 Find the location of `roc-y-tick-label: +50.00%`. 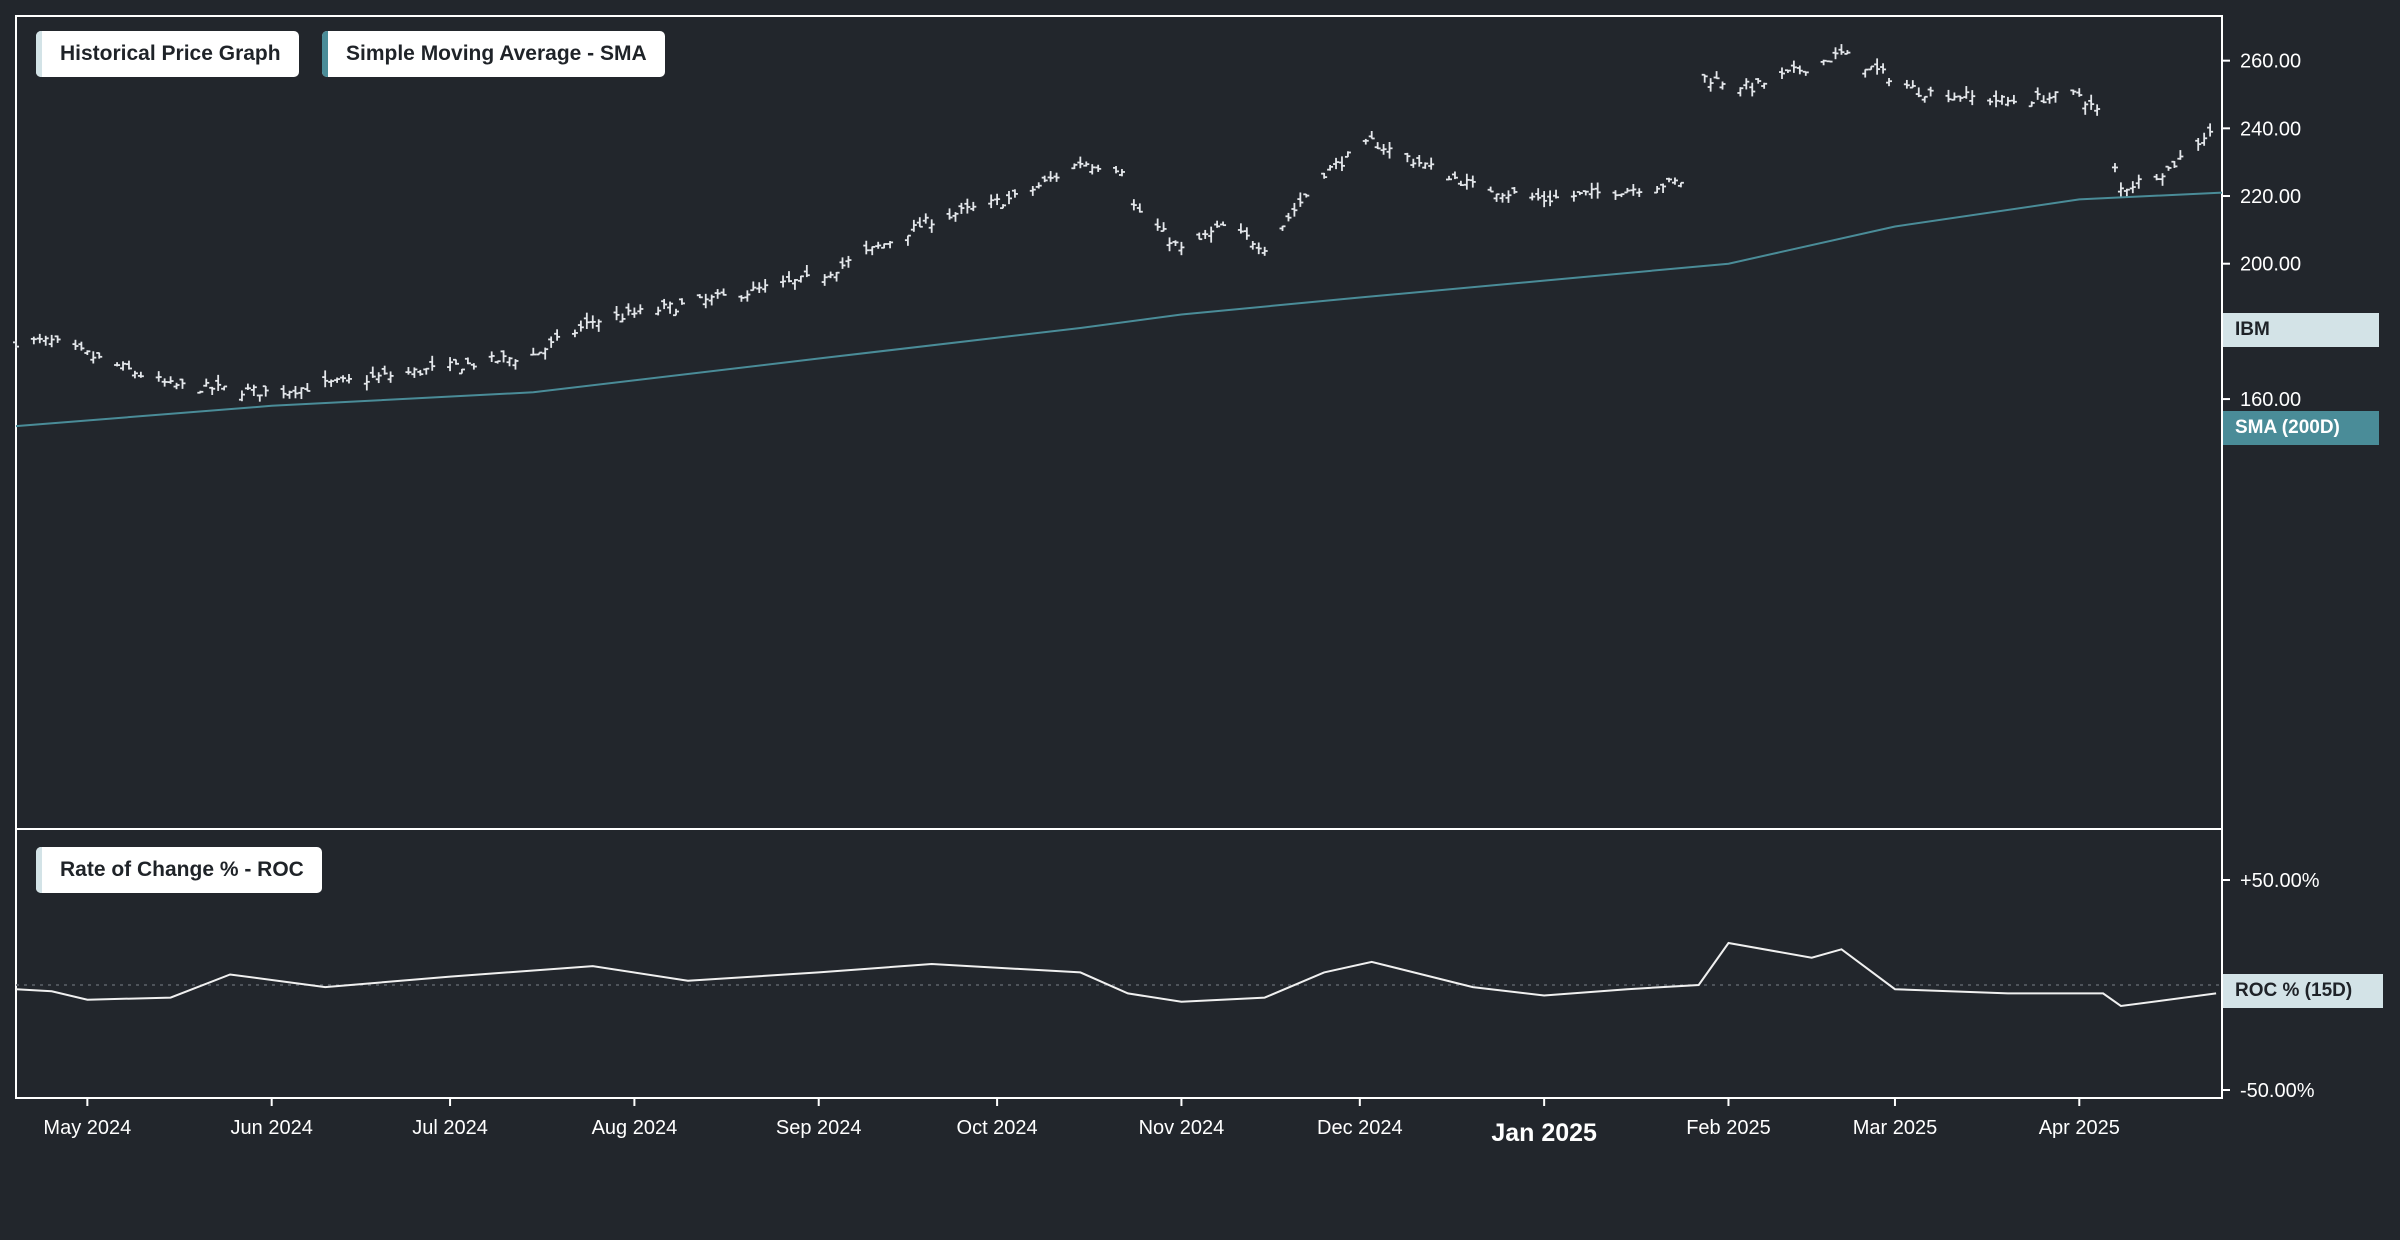

roc-y-tick-label: +50.00% is located at coordinates (2280, 881).